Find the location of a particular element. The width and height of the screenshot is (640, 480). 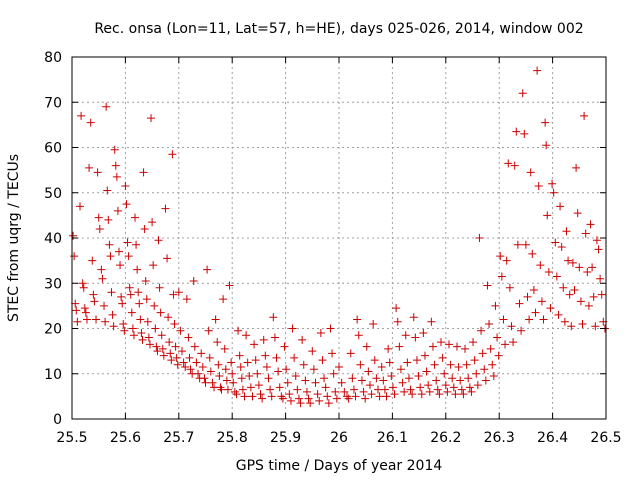

y-tick-label: 20 is located at coordinates (53, 330).